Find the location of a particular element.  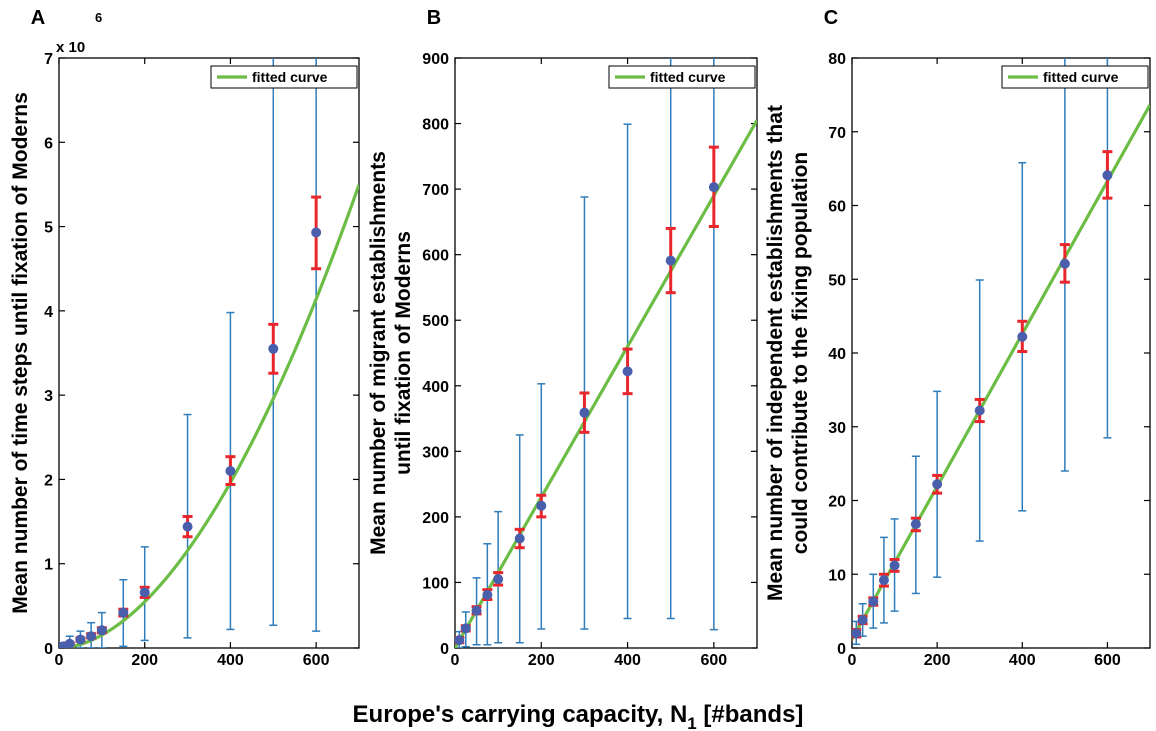

y-tick-label: 30 is located at coordinates (837, 428).